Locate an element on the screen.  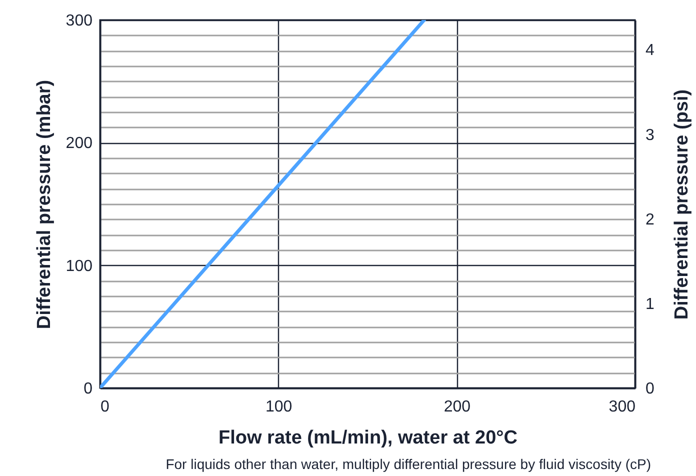
y2-tick-label: 1 is located at coordinates (650, 304).